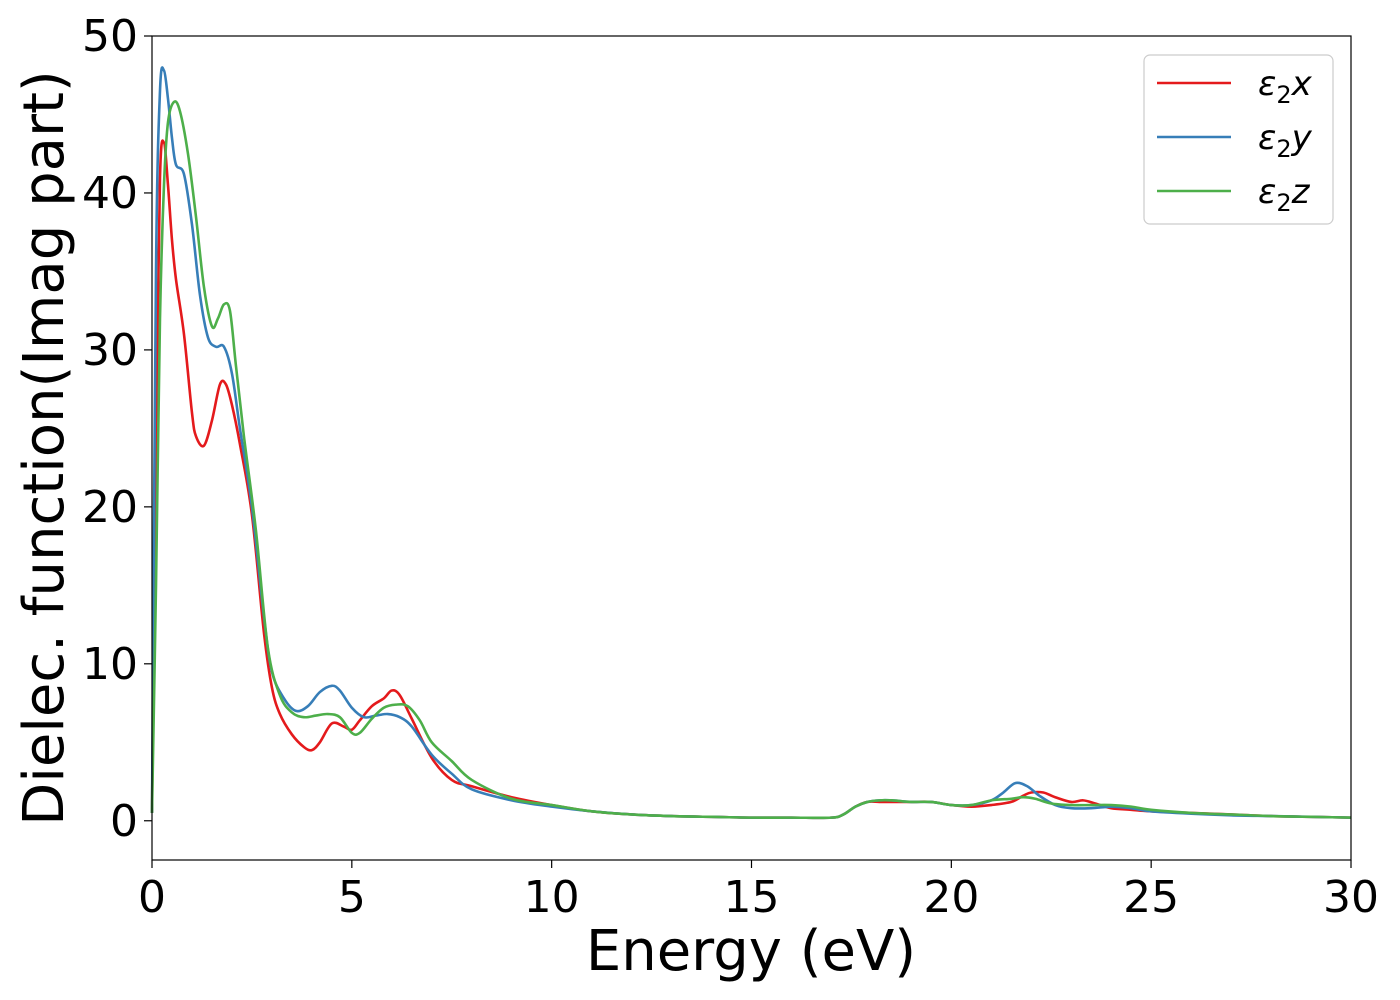 This screenshot has width=1400, height=1000. What do you see at coordinates (117, 429) in the screenshot?
I see `y-axis: 0 10 20 30 40 50` at bounding box center [117, 429].